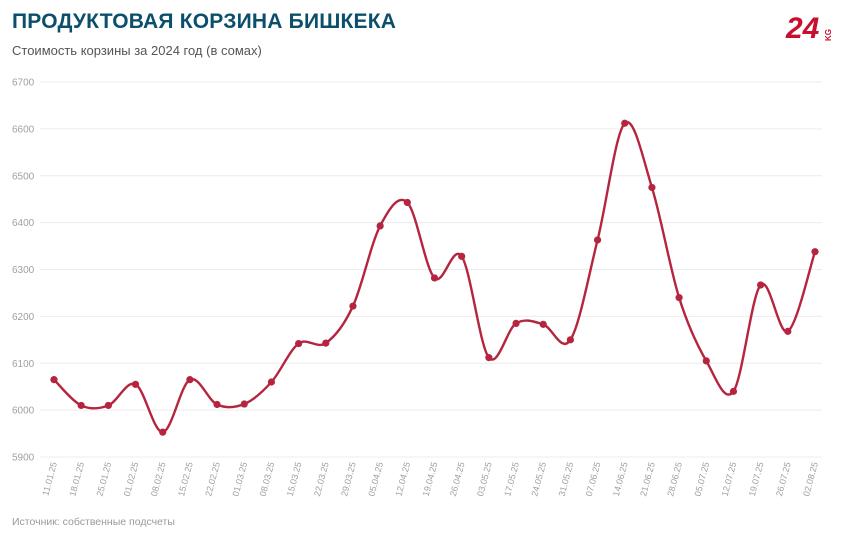 The width and height of the screenshot is (850, 541). Describe the element at coordinates (158, 479) in the screenshot. I see `x-tick-label: 08.02.25` at that location.